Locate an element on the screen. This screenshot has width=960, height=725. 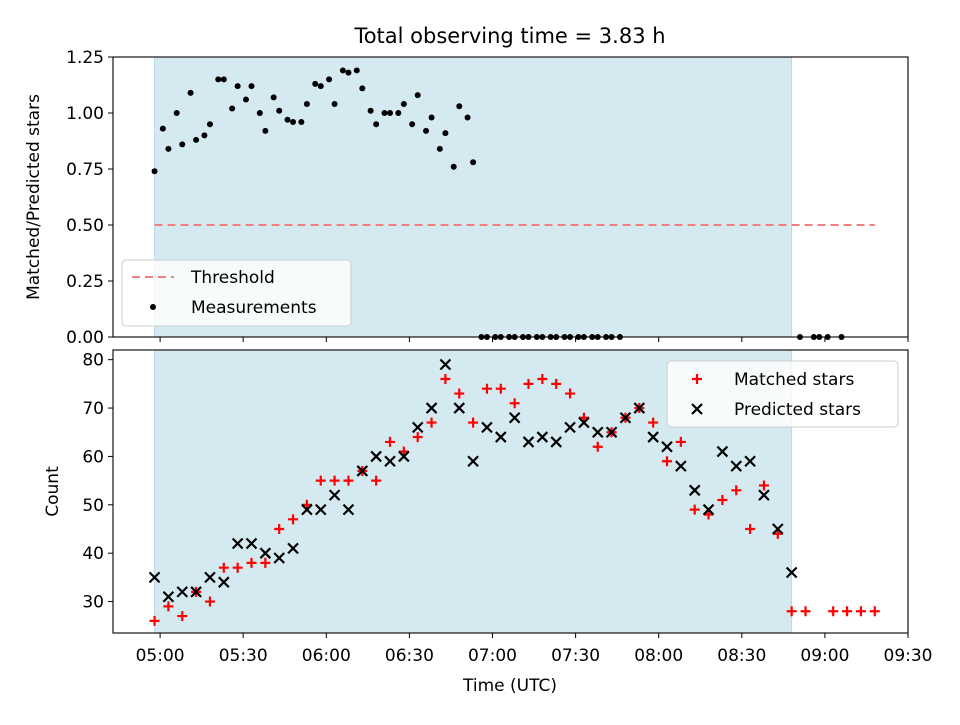
bottom-legend: Matched stars Predicted stars is located at coordinates (782, 394).